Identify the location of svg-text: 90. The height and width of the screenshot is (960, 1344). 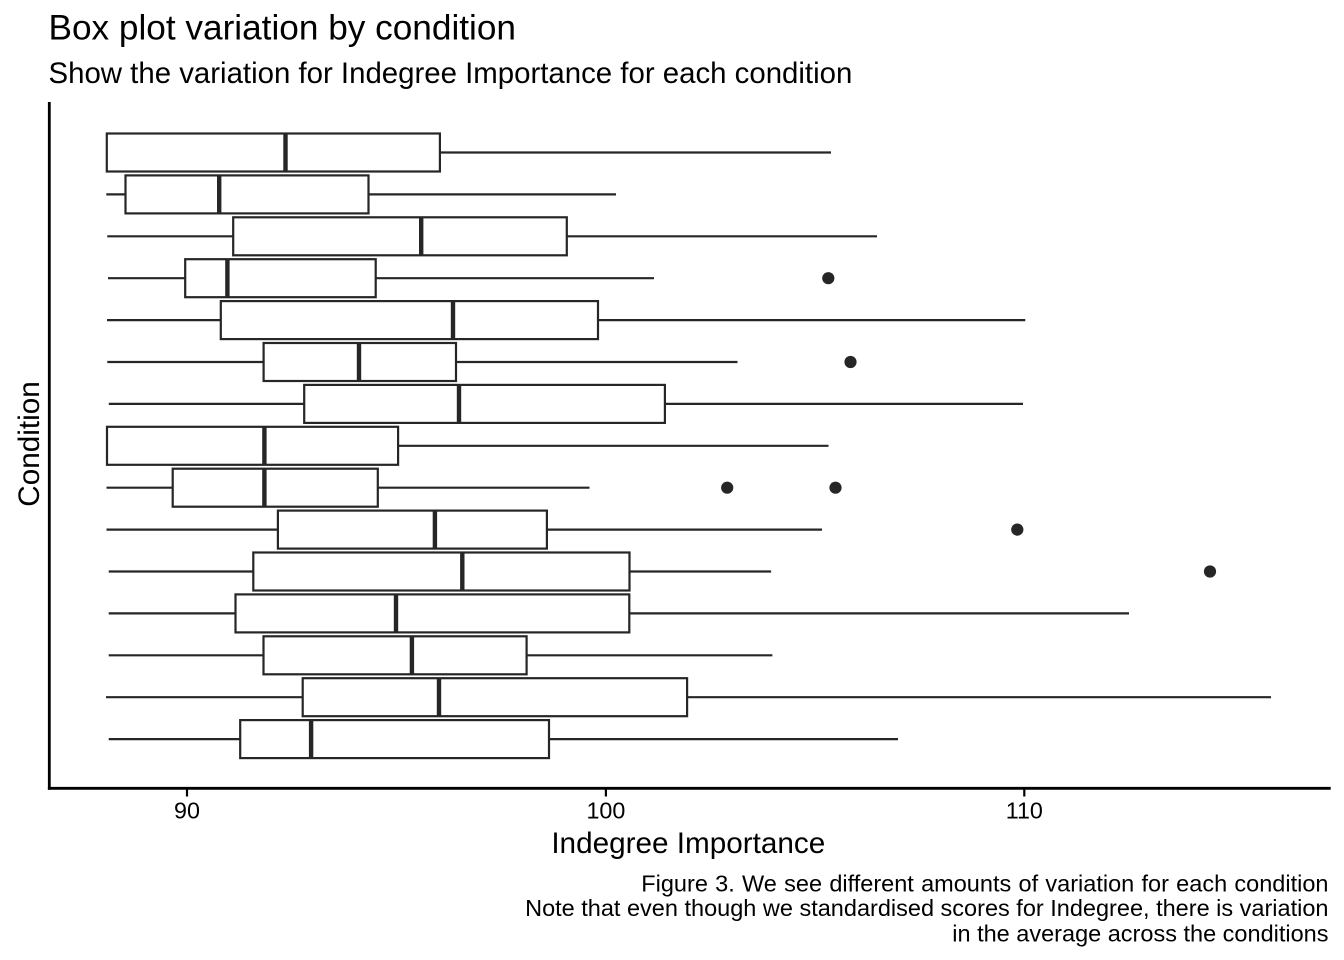
(187, 811).